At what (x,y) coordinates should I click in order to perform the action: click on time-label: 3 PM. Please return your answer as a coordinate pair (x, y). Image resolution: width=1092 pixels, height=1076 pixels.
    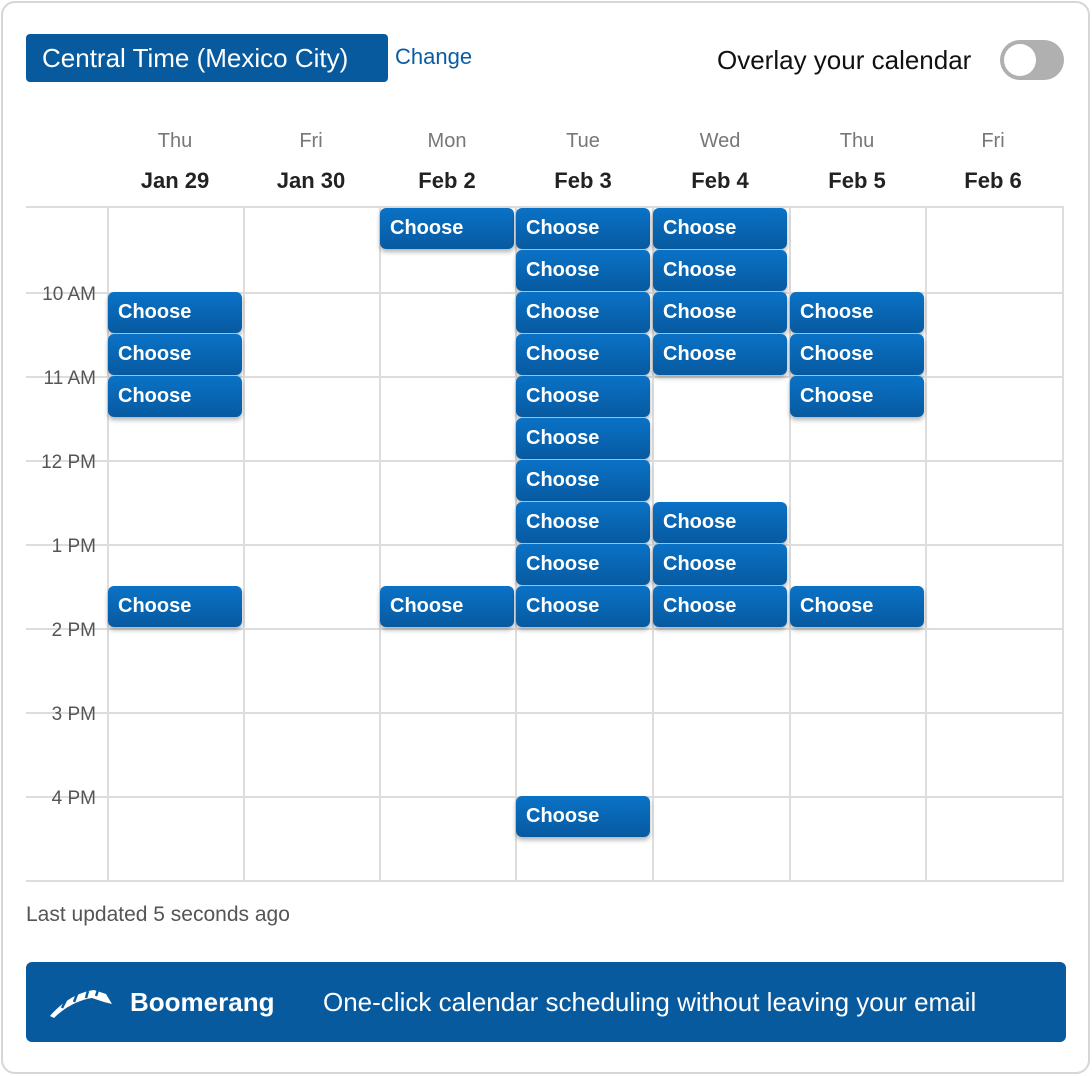
    Looking at the image, I should click on (73, 714).